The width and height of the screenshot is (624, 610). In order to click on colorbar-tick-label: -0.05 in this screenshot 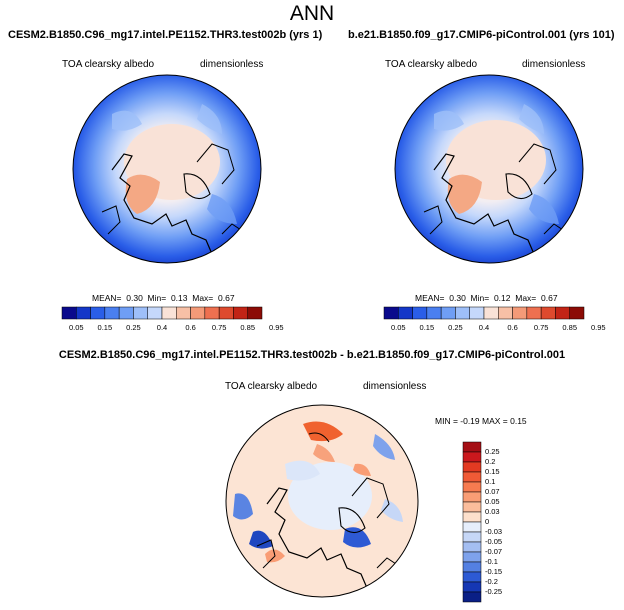, I will do `click(494, 541)`.